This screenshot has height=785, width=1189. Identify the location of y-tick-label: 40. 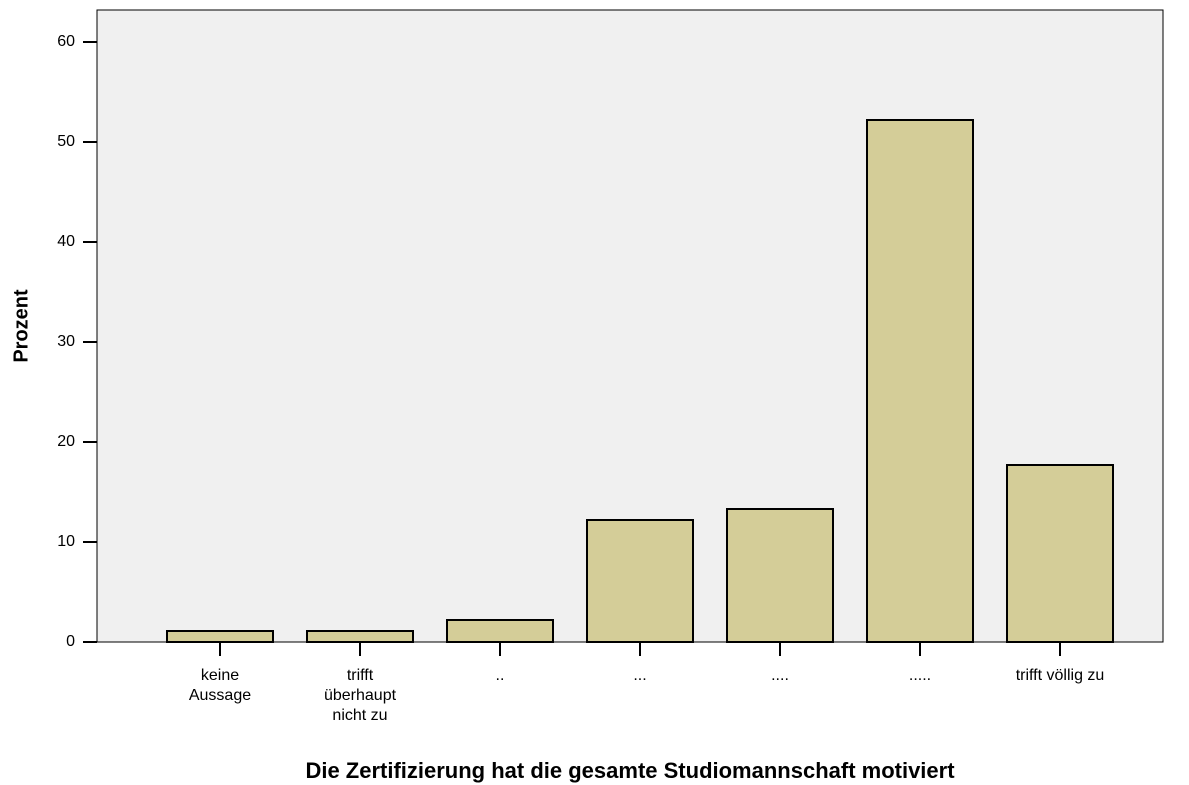
(66, 241).